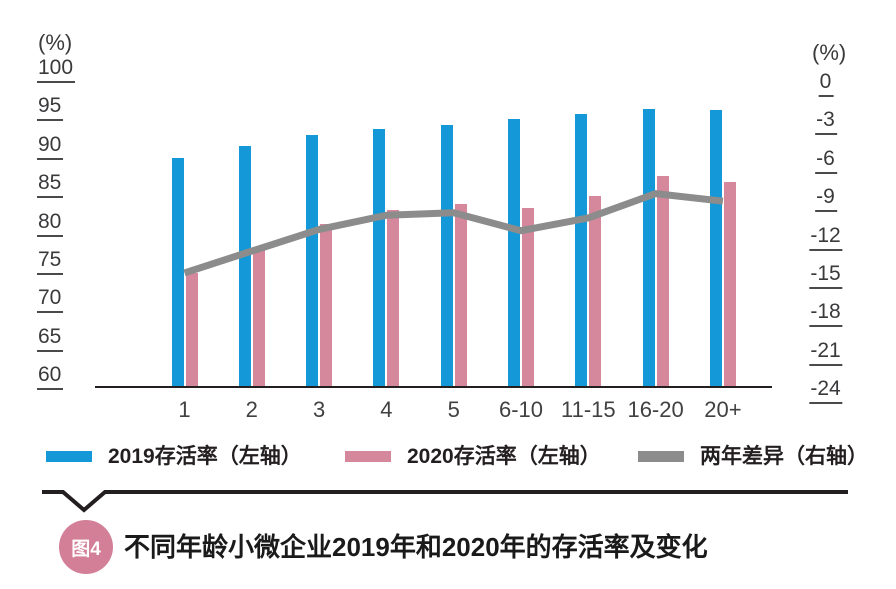 This screenshot has width=896, height=589. I want to click on left-axis-tick-label: 80, so click(50, 224).